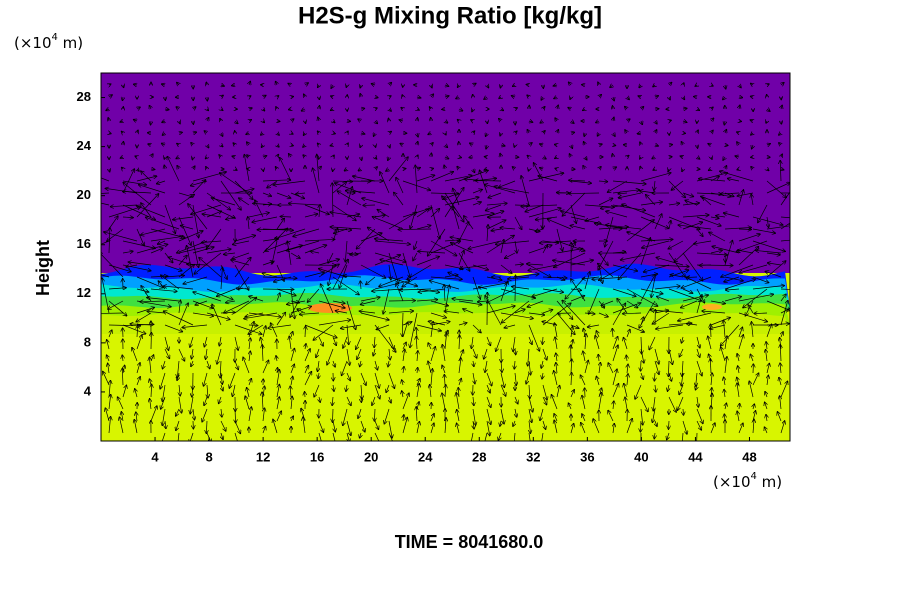 The height and width of the screenshot is (600, 900). I want to click on y-tick-label: 20, so click(84, 194).